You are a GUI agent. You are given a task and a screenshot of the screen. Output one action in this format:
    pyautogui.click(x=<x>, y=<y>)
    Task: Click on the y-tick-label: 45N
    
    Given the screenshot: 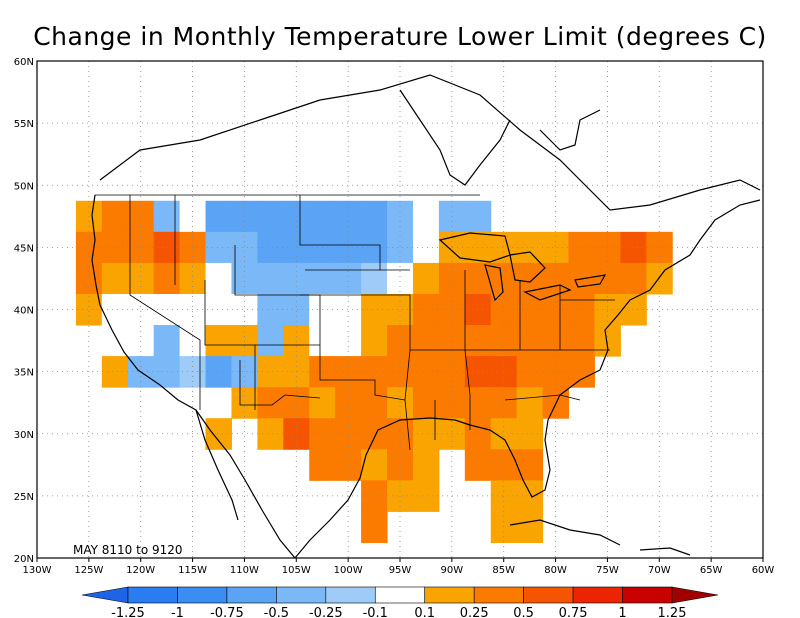 What is the action you would take?
    pyautogui.click(x=24, y=248)
    